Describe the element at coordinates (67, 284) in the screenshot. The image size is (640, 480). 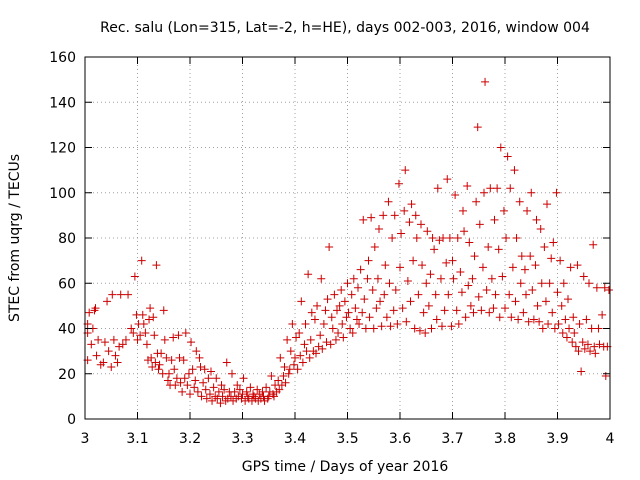
I see `y-tick-label: 60` at that location.